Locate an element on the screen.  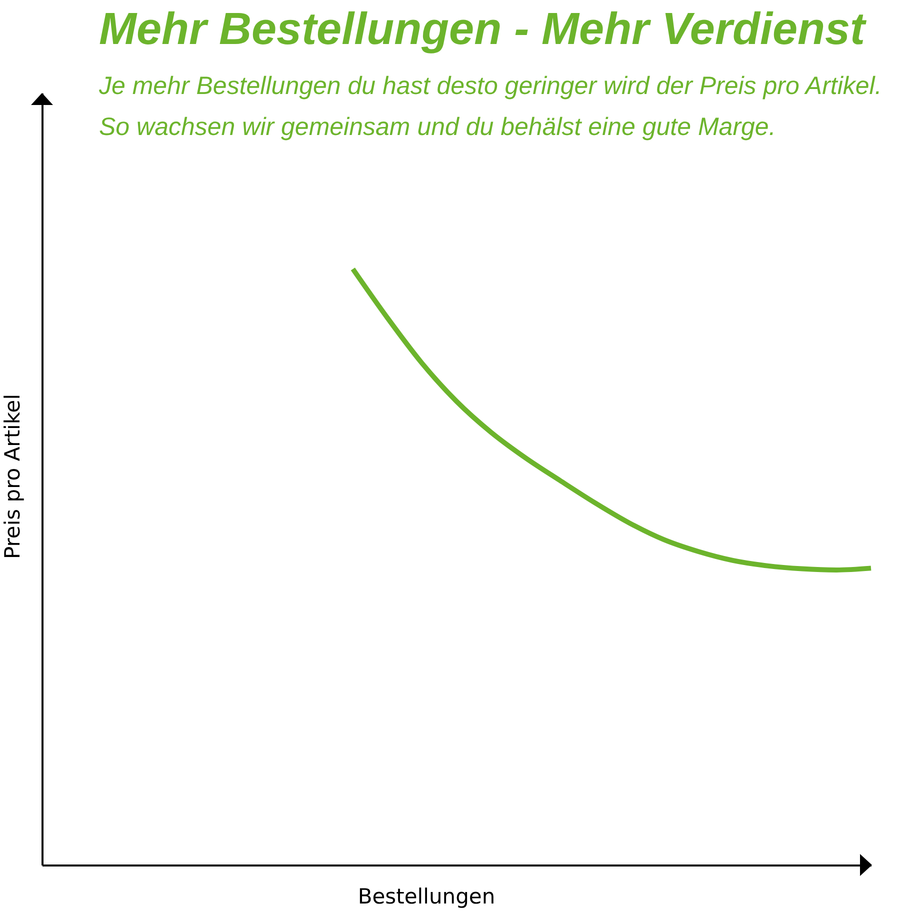
chart-title: Mehr Bestellungen - Mehr Verdienst is located at coordinates (483, 28).